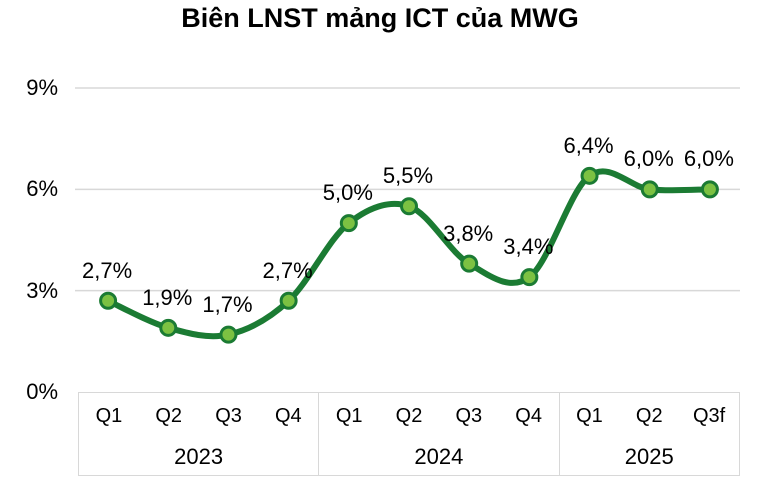  Describe the element at coordinates (528, 247) in the screenshot. I see `data-label: 3,4%` at that location.